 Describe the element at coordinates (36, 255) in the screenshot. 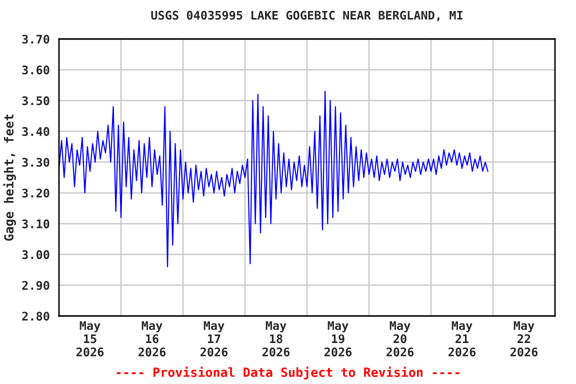

I see `y-tick-label: 3.00` at that location.